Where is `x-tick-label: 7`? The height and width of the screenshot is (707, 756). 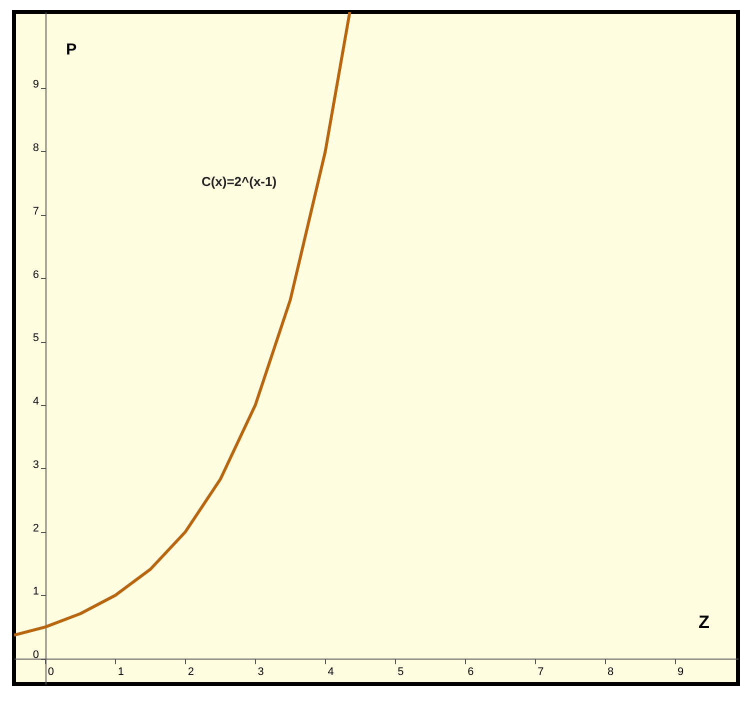 x-tick-label: 7 is located at coordinates (541, 672).